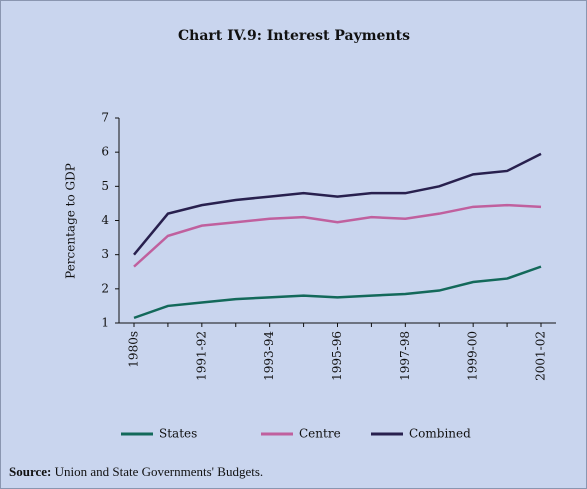 This screenshot has width=587, height=489. What do you see at coordinates (405, 356) in the screenshot?
I see `x-tick-label: 1997-98` at bounding box center [405, 356].